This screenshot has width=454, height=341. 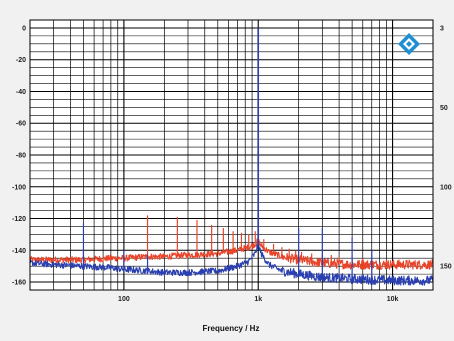 I want to click on x-axis-title: Frequency / Hz, so click(x=231, y=328).